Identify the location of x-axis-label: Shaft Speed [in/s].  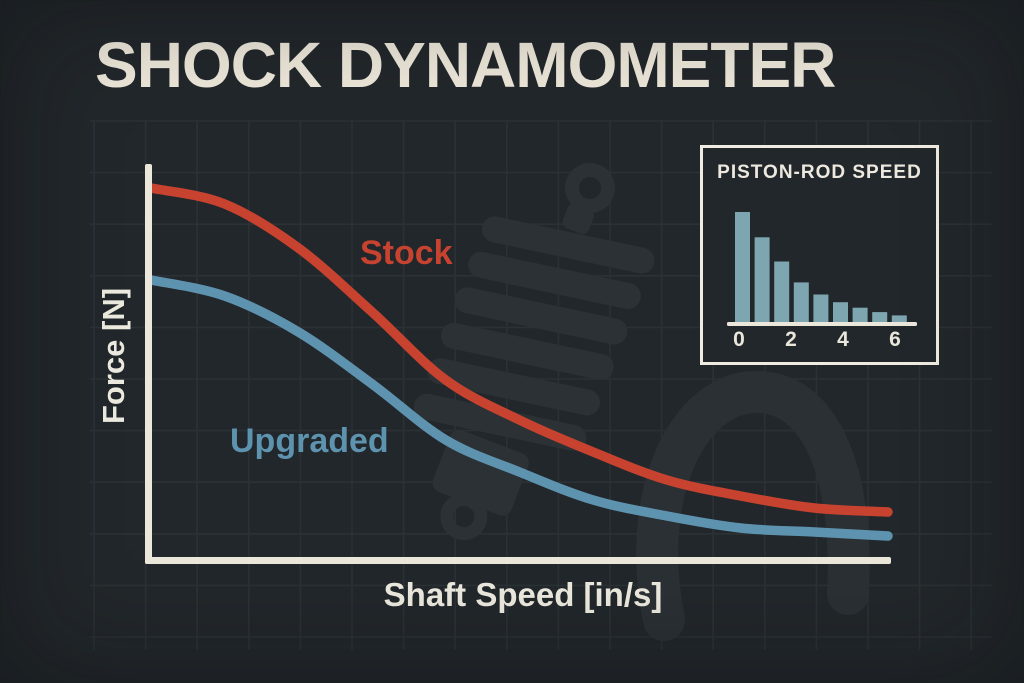
(523, 594).